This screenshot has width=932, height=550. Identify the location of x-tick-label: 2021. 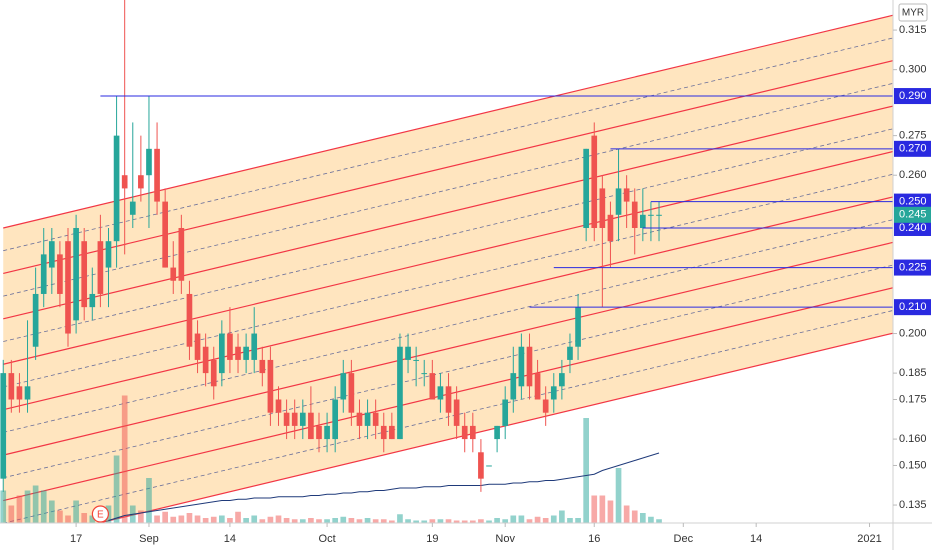
(869, 539).